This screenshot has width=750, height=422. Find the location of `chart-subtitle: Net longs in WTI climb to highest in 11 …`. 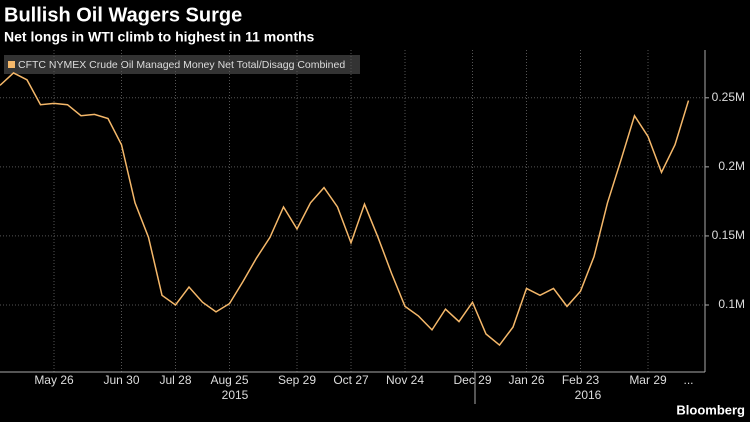

chart-subtitle: Net longs in WTI climb to highest in 11 … is located at coordinates (159, 37).